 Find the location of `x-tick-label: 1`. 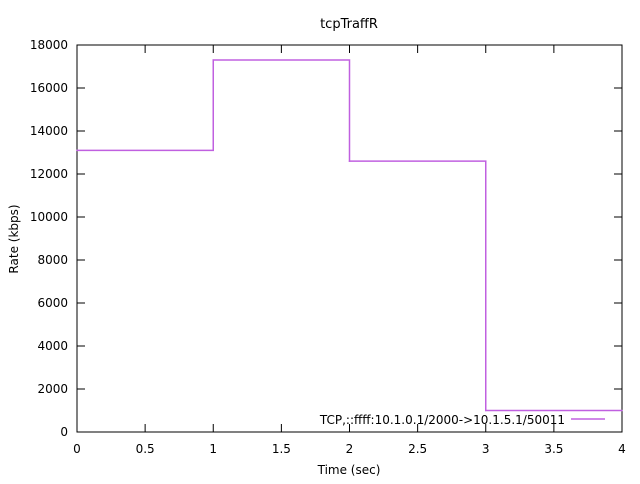

x-tick-label: 1 is located at coordinates (213, 449).